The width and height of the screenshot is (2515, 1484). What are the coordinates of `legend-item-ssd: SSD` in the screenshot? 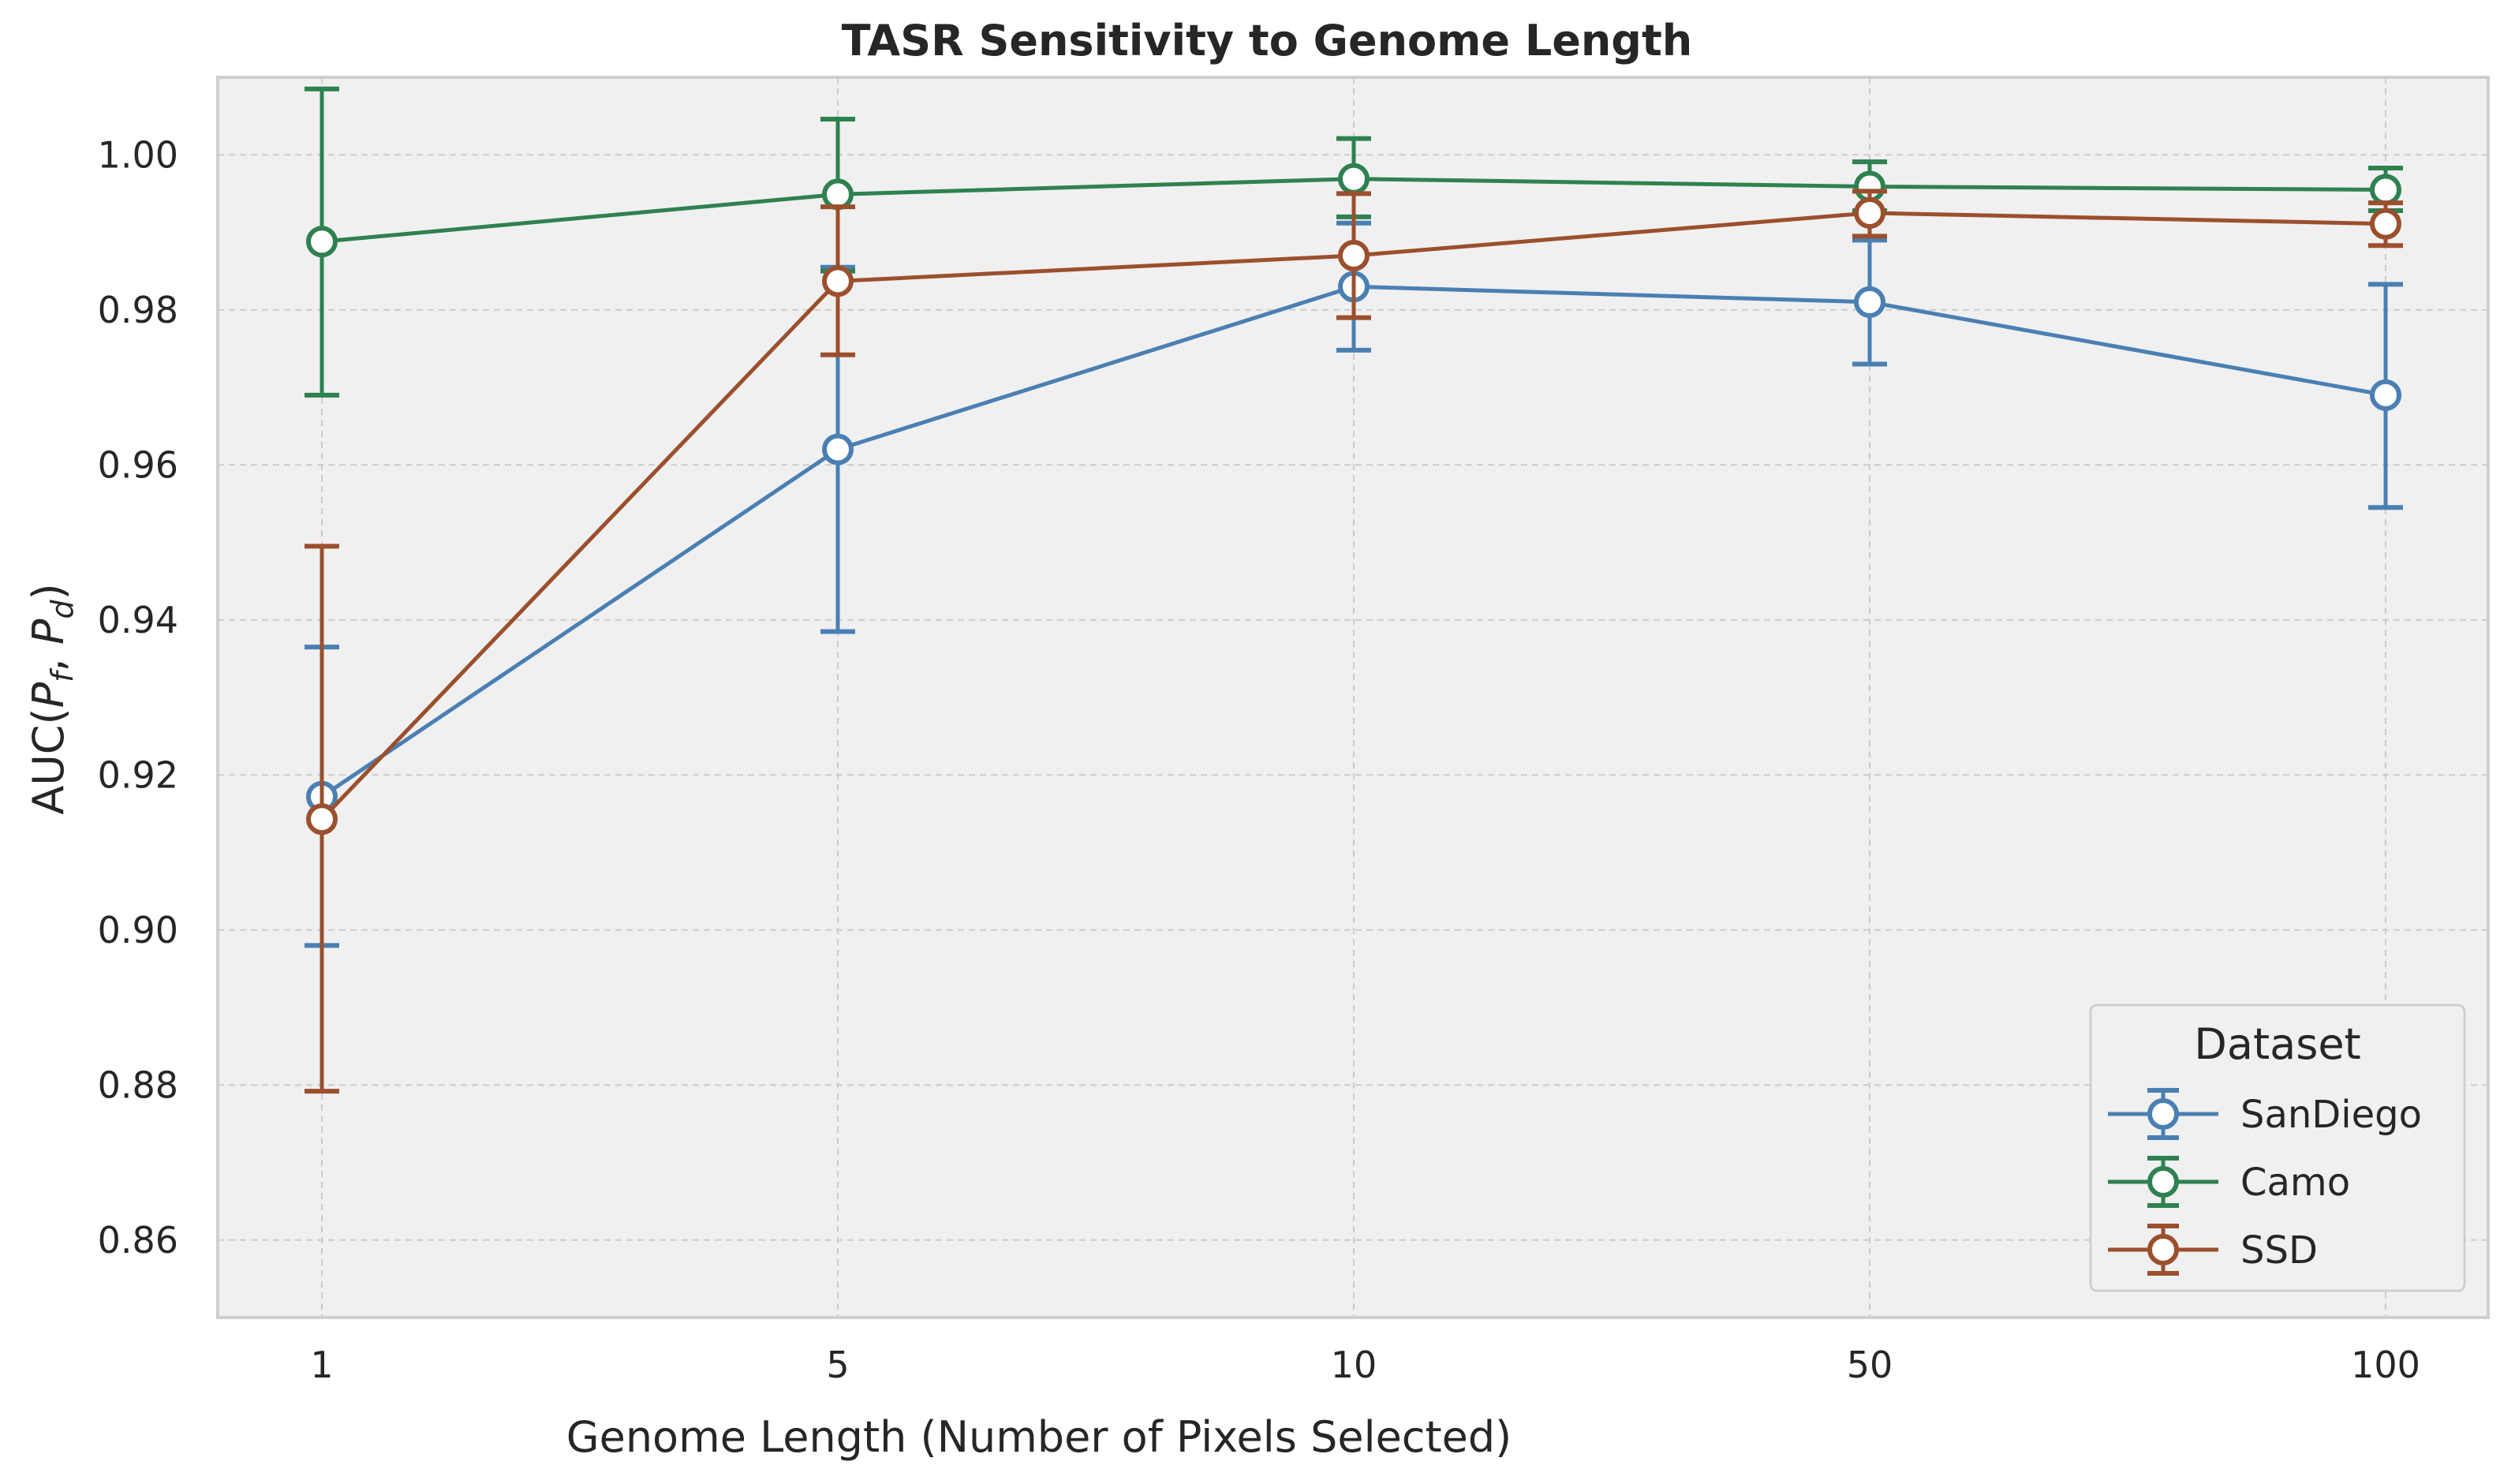 It's located at (2213, 1250).